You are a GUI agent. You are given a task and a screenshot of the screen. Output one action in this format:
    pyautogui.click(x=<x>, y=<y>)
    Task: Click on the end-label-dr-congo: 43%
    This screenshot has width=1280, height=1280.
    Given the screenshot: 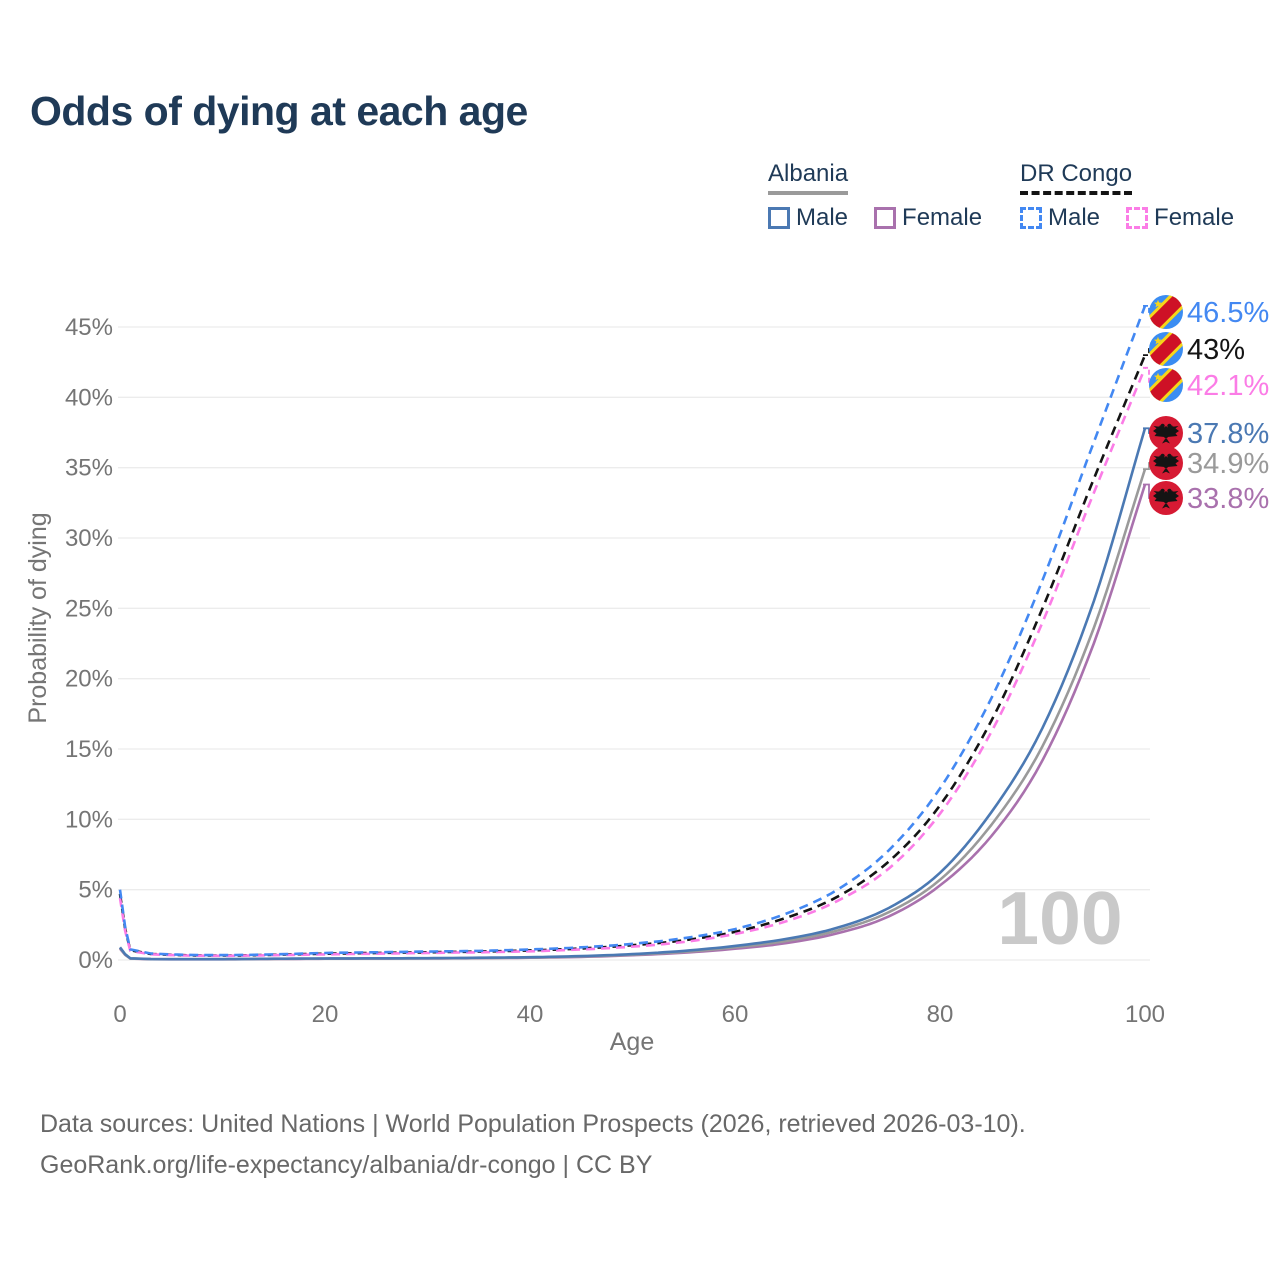 What is the action you would take?
    pyautogui.click(x=1216, y=350)
    